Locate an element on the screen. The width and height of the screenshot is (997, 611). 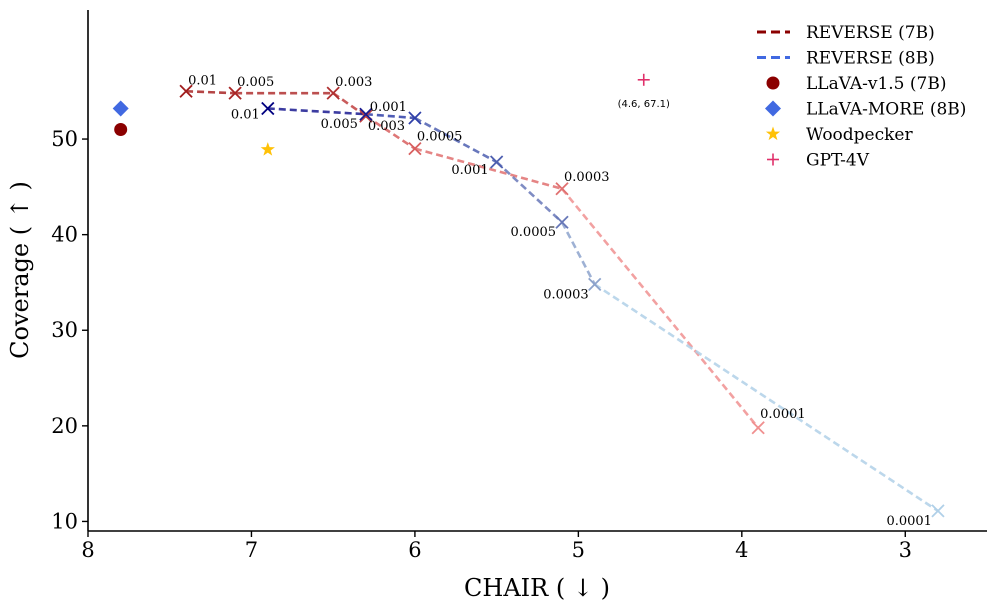
reverse-7b-point-label: 0.0003 is located at coordinates (587, 177).